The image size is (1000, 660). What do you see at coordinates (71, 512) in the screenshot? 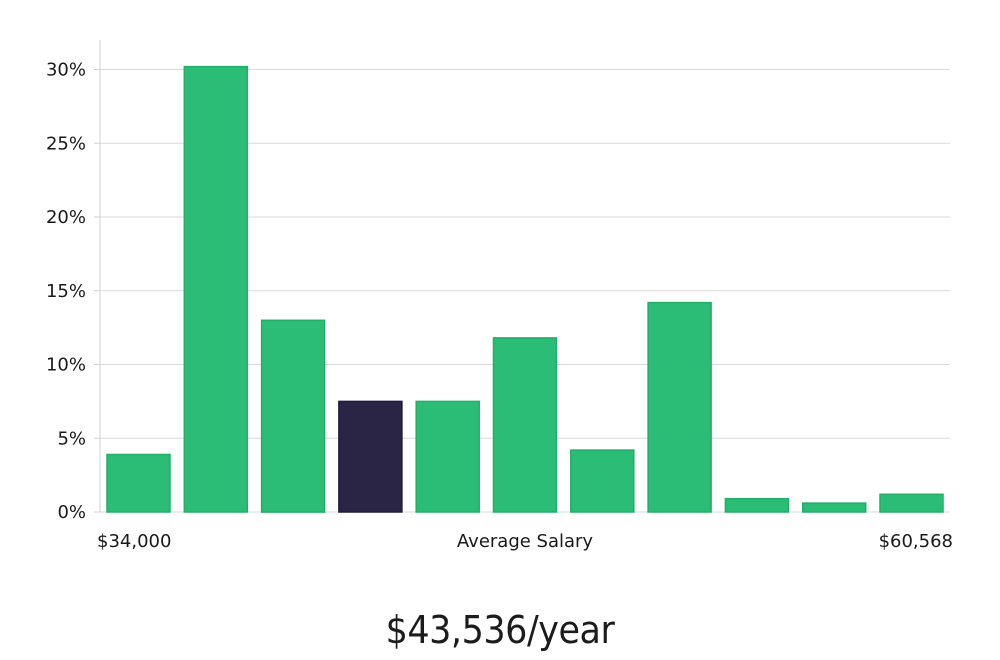
I see `y-tick-label: 0%` at bounding box center [71, 512].